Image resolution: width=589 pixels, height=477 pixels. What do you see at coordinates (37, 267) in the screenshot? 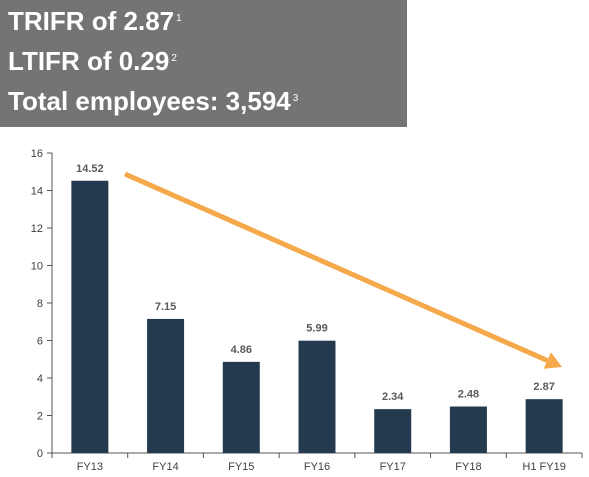
I see `y-tick-label: 10` at bounding box center [37, 267].